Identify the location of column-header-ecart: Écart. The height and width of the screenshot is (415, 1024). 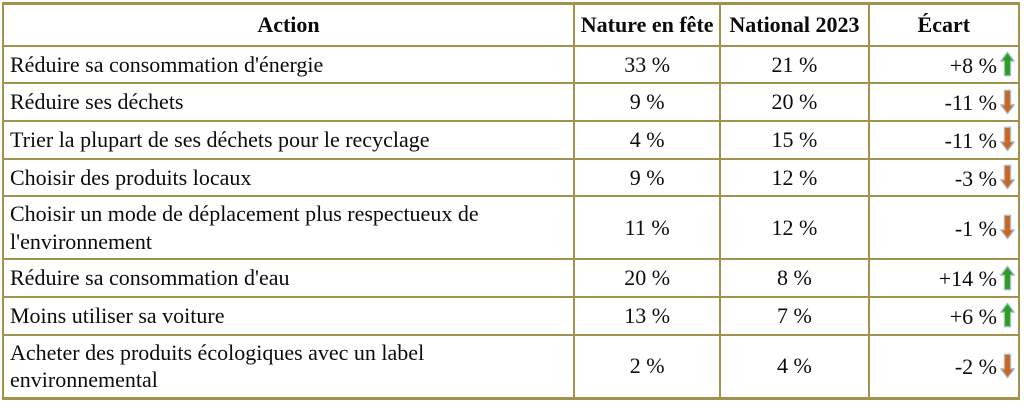
(944, 24).